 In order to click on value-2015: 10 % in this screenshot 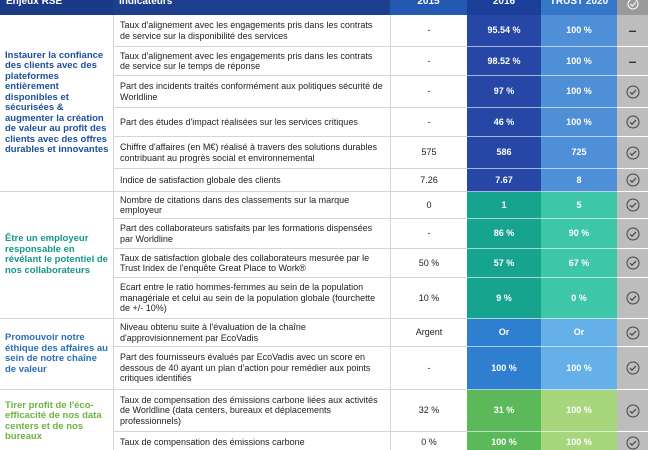, I will do `click(428, 298)`.